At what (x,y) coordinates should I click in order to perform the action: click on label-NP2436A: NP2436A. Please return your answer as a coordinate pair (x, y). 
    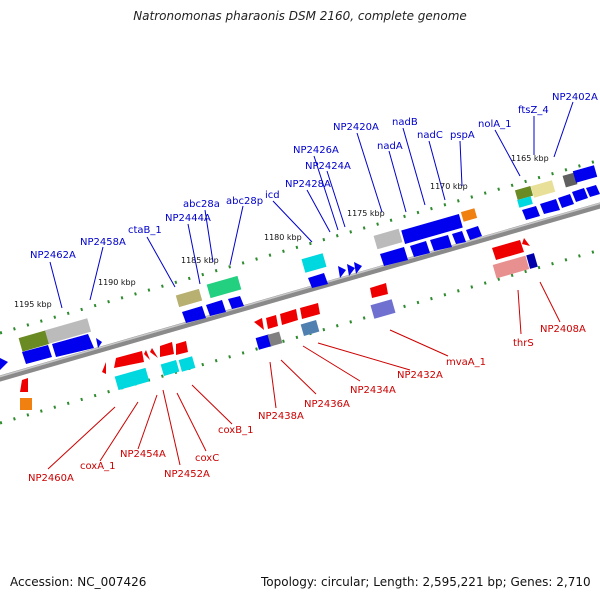
    Looking at the image, I should click on (327, 404).